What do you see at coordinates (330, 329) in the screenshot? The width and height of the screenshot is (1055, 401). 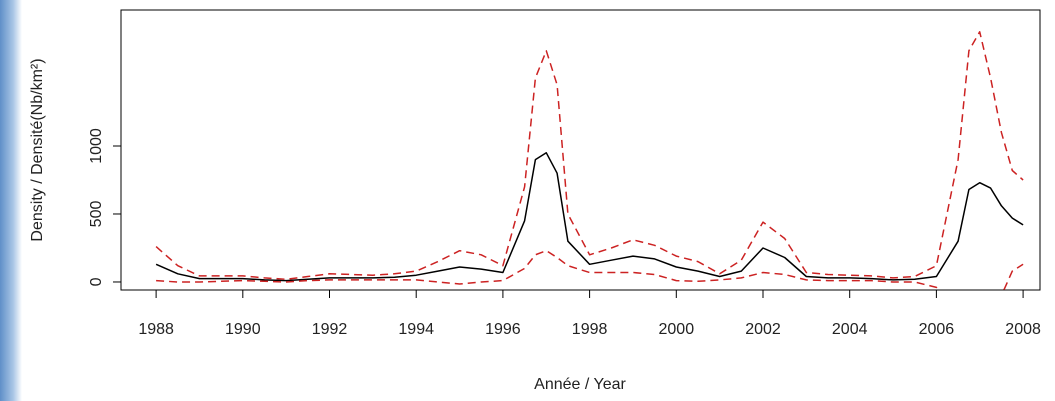 I see `x-tick-label: 1992` at bounding box center [330, 329].